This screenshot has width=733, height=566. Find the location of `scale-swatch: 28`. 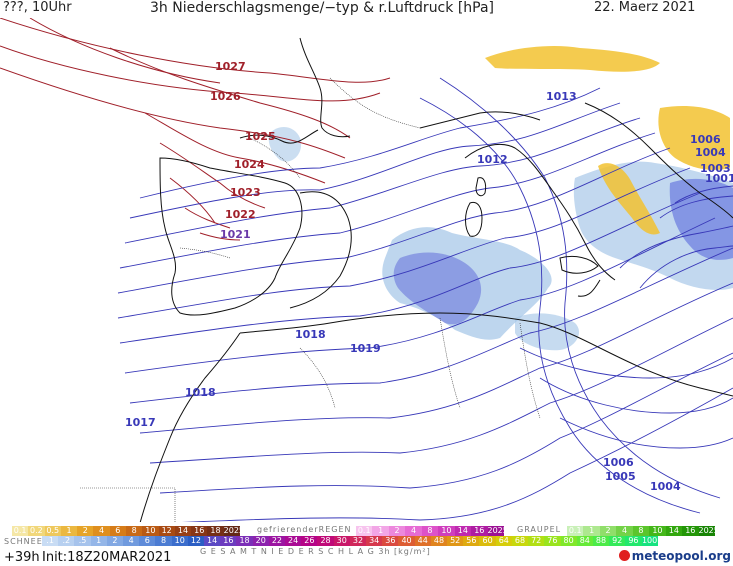

scale-swatch: 28 is located at coordinates (325, 541).